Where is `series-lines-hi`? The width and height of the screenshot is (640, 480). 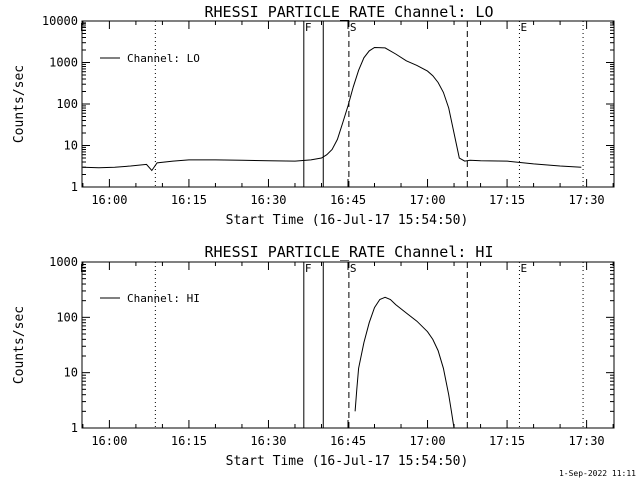
series-lines-hi is located at coordinates (404, 362).